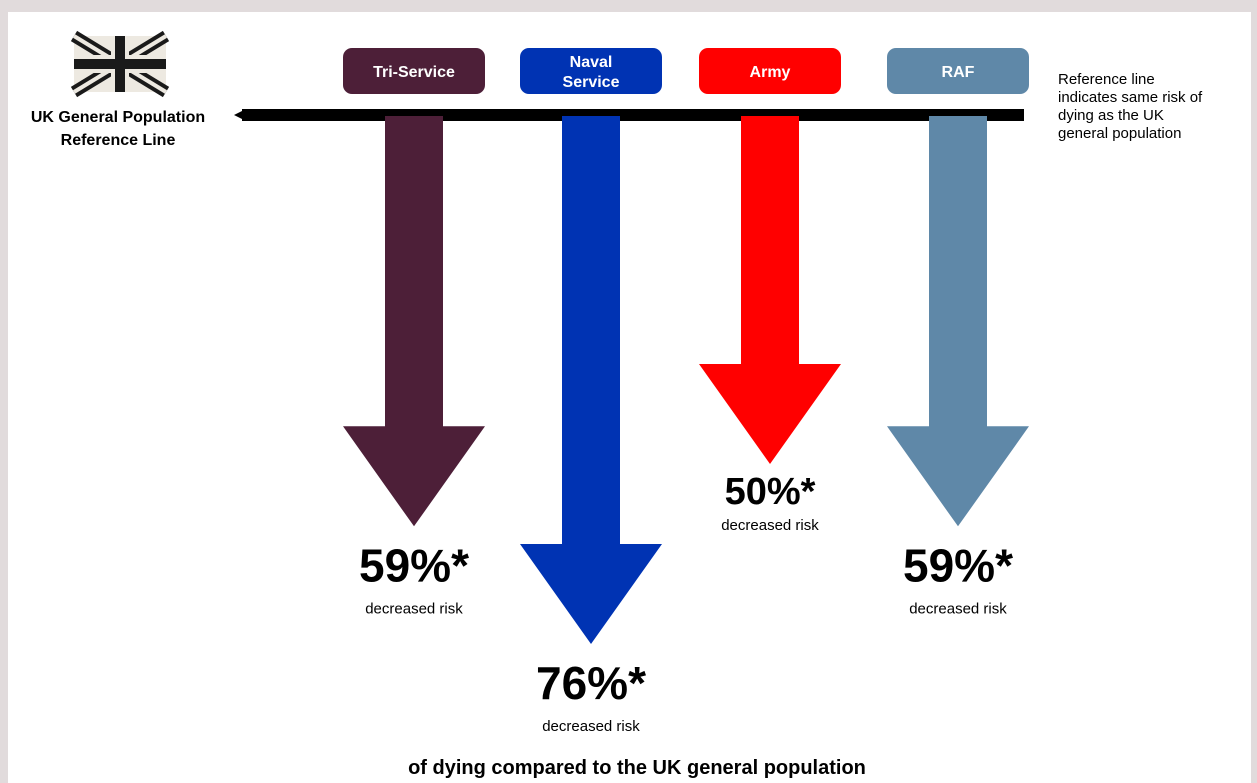 Image resolution: width=1257 pixels, height=783 pixels. I want to click on category-label-naval-service: Service, so click(591, 82).